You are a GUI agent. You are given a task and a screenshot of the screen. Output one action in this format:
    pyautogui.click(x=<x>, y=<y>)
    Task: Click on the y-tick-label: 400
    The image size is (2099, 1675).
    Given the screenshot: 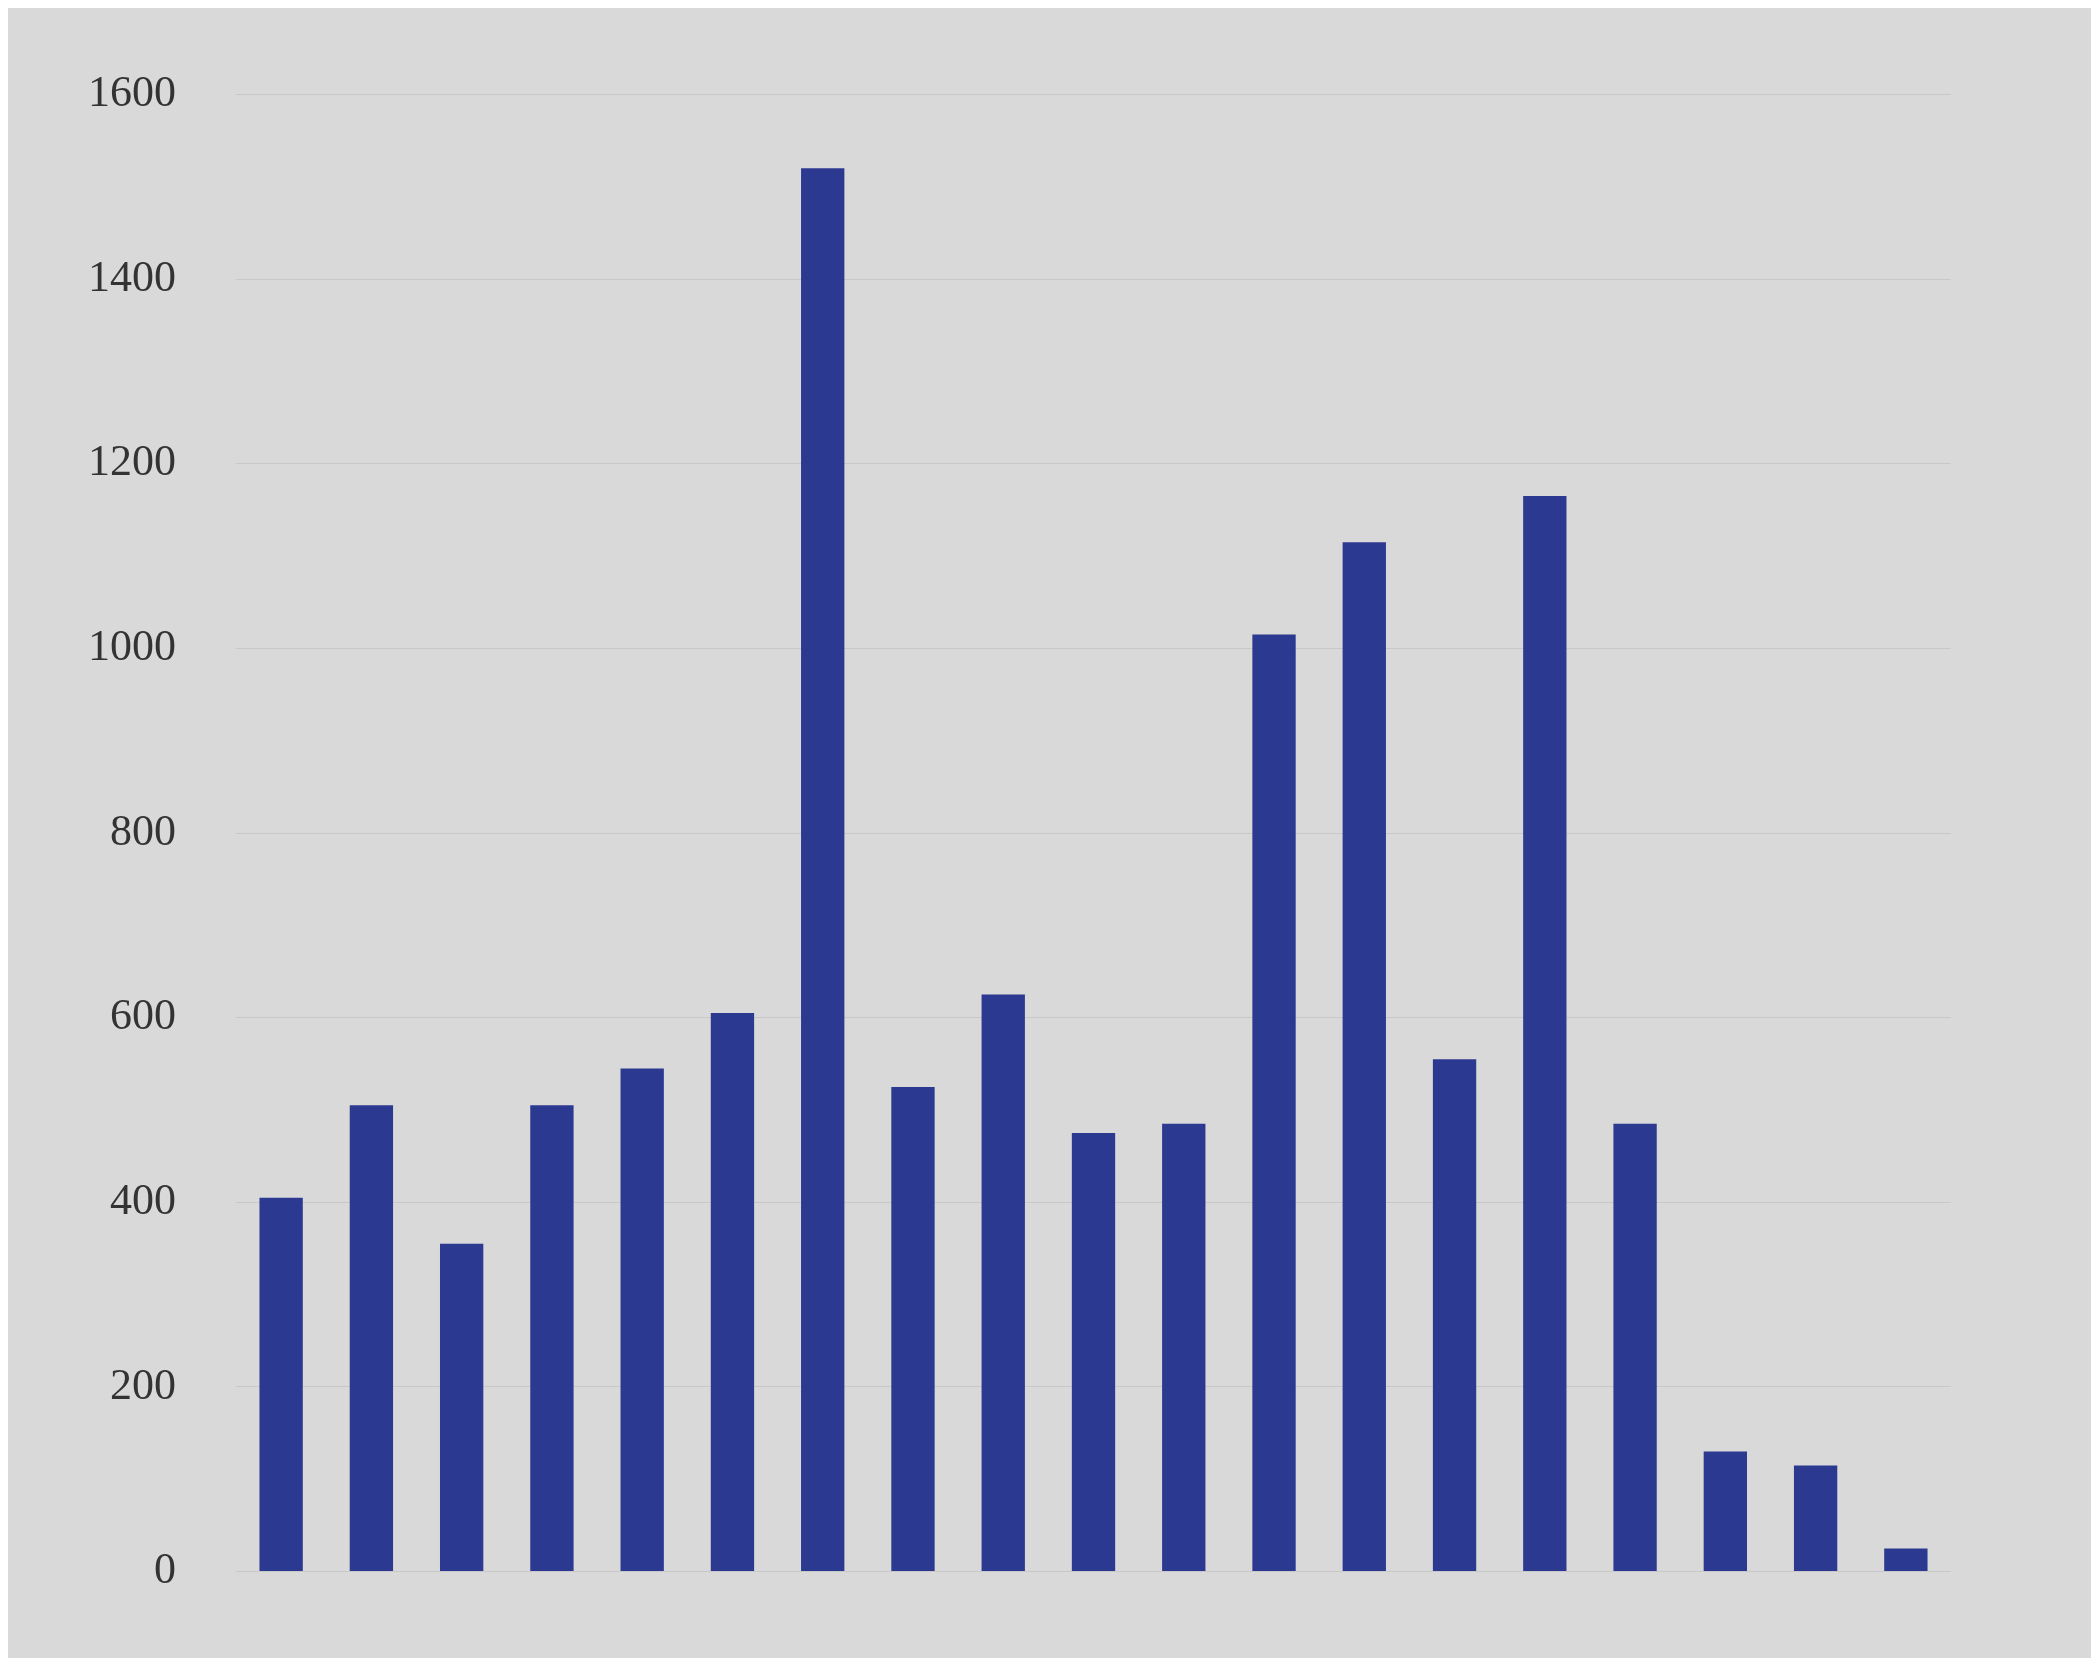 What is the action you would take?
    pyautogui.click(x=143, y=1199)
    